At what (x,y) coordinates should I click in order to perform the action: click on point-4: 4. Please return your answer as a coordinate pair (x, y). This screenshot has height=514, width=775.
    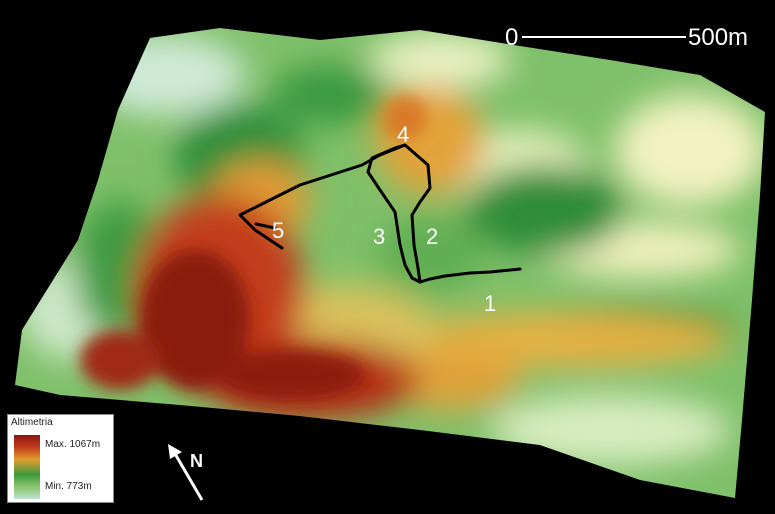
    Looking at the image, I should click on (403, 134).